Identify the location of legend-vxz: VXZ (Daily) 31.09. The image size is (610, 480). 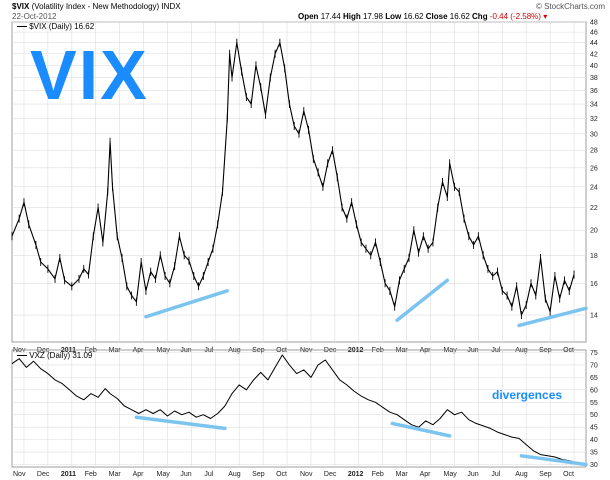
(54, 356).